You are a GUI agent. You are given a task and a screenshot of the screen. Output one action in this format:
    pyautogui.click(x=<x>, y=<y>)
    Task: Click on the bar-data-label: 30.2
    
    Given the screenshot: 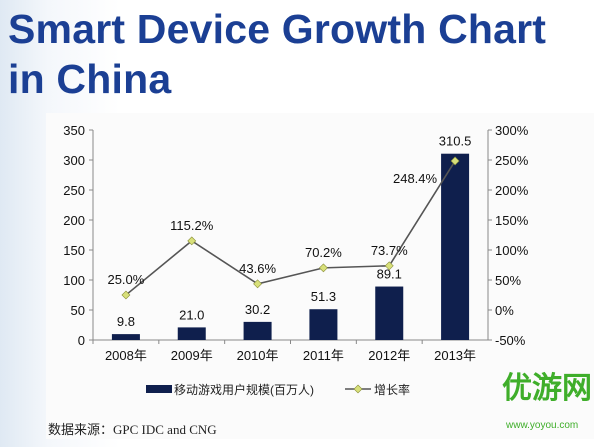 What is the action you would take?
    pyautogui.click(x=257, y=309)
    